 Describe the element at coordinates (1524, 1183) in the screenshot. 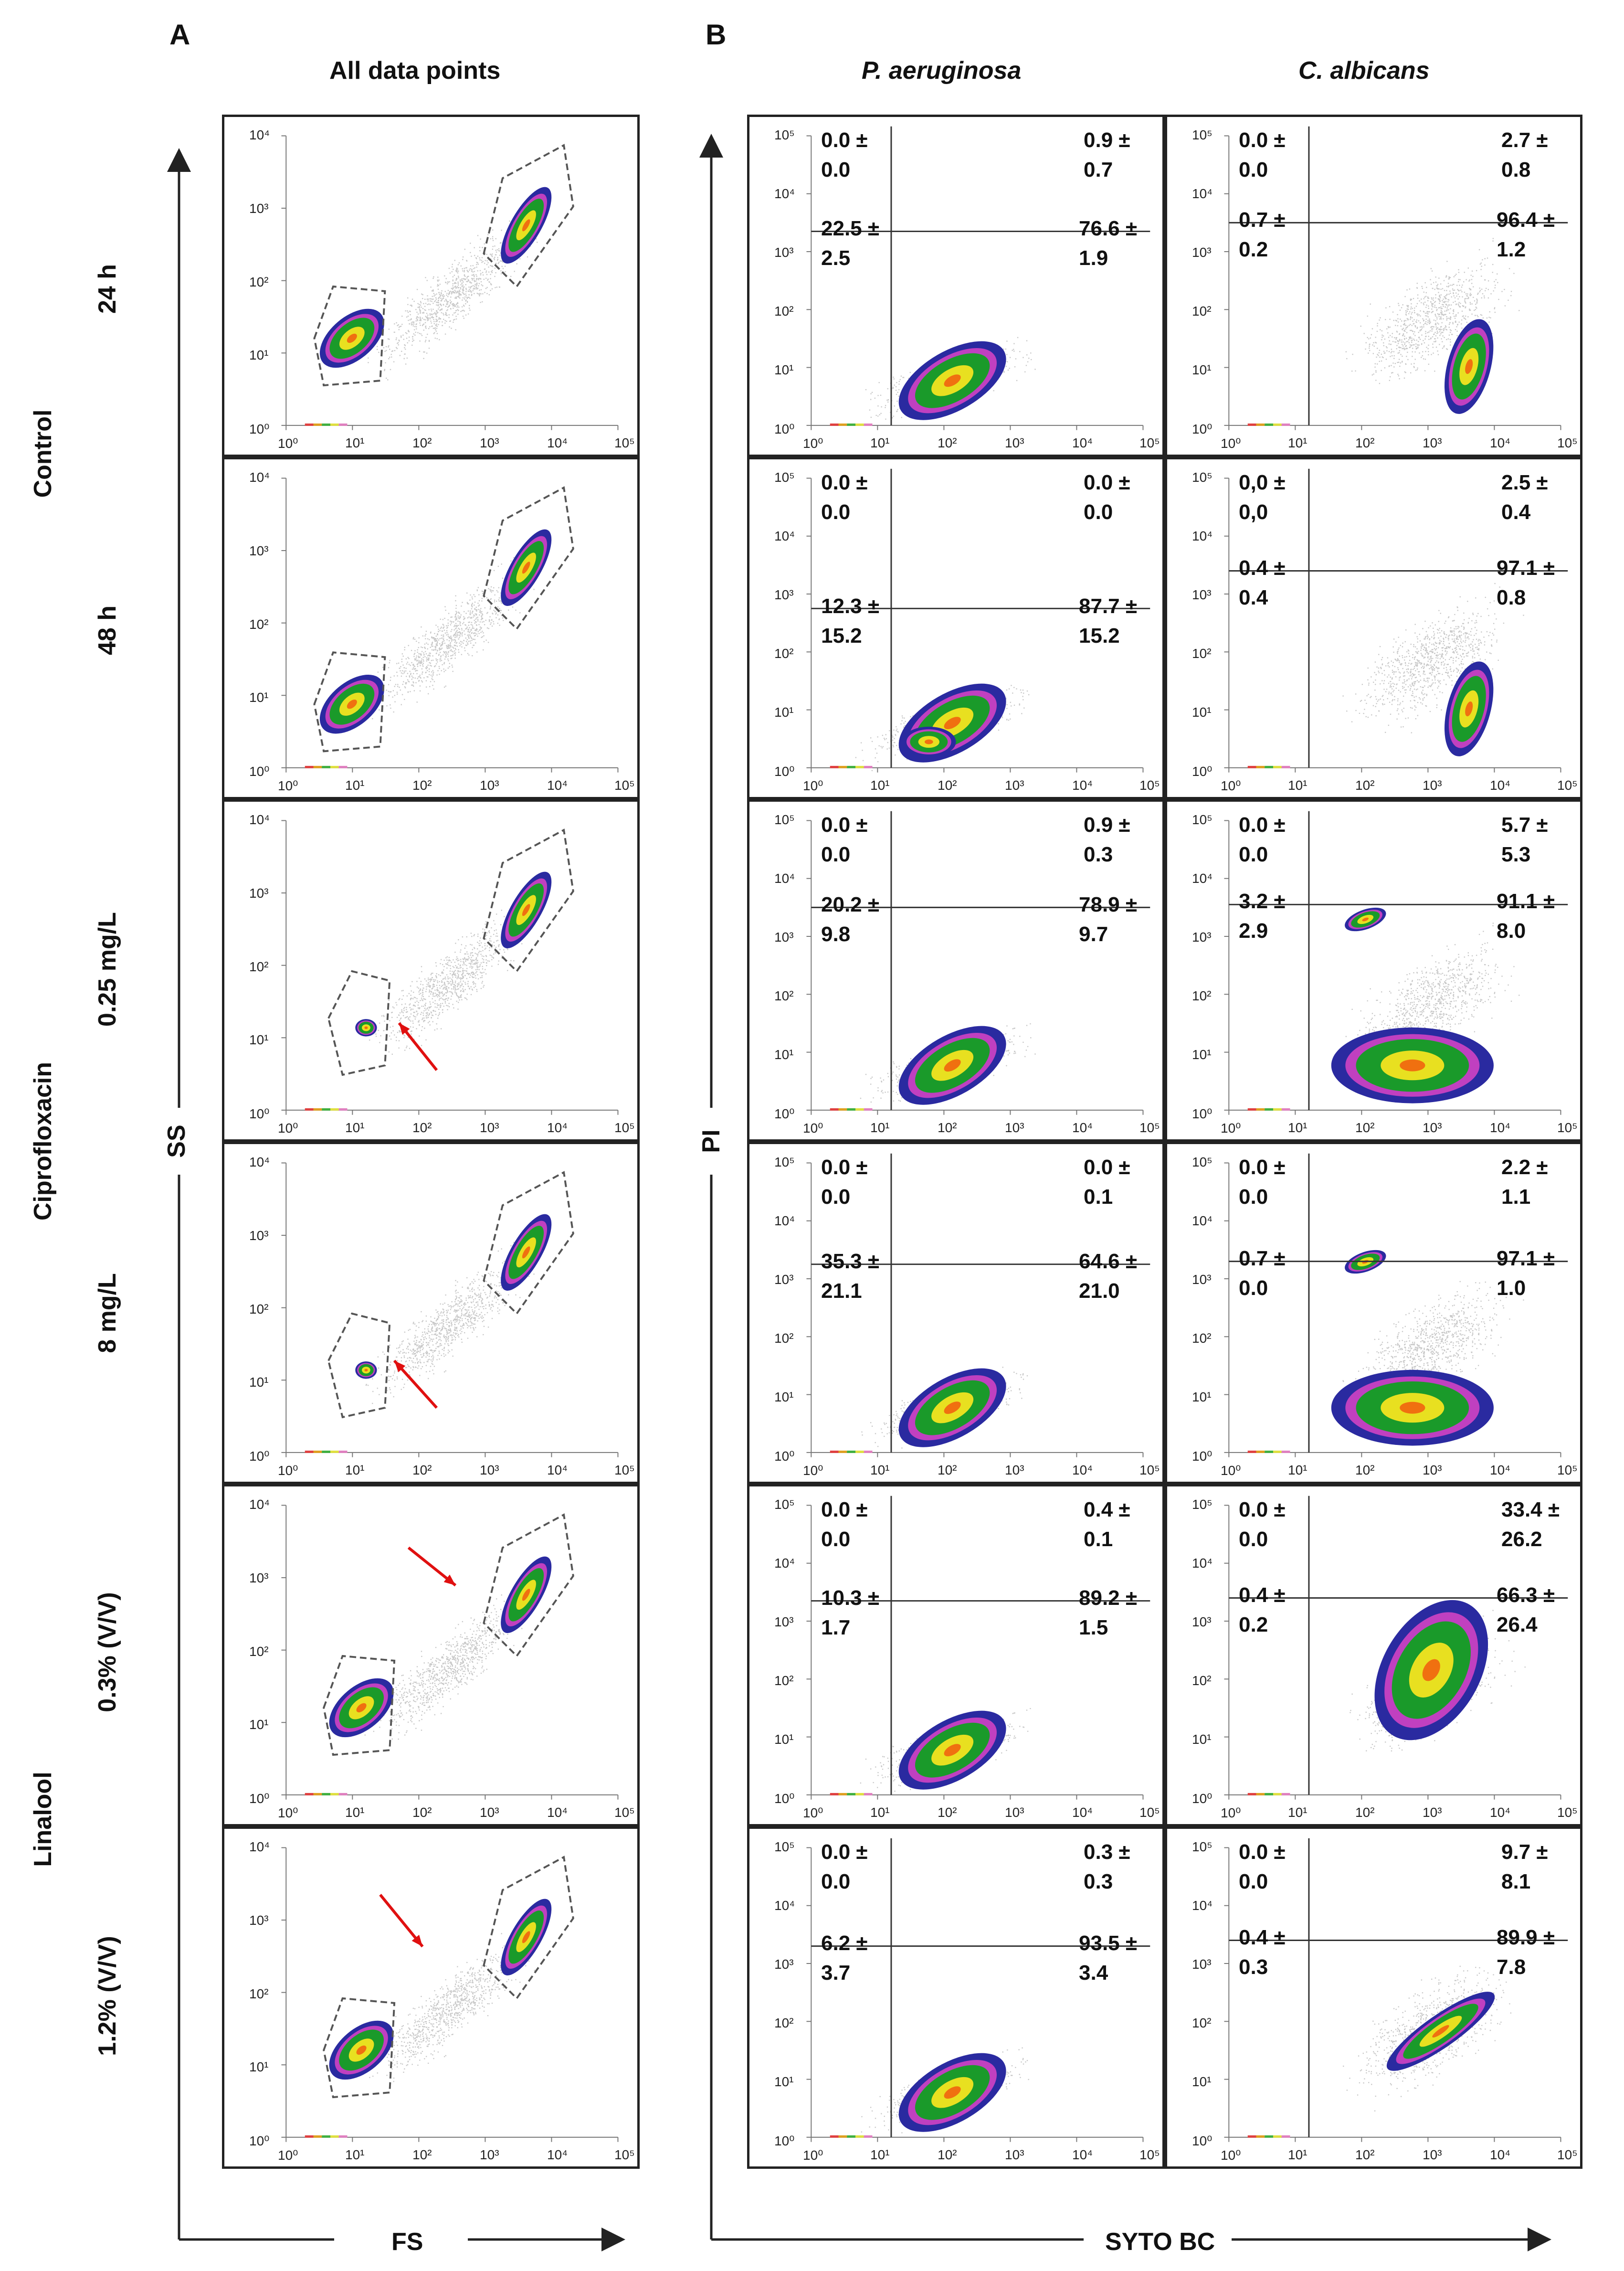

I see `quadrant-ur: 2.2 ±1.1` at that location.